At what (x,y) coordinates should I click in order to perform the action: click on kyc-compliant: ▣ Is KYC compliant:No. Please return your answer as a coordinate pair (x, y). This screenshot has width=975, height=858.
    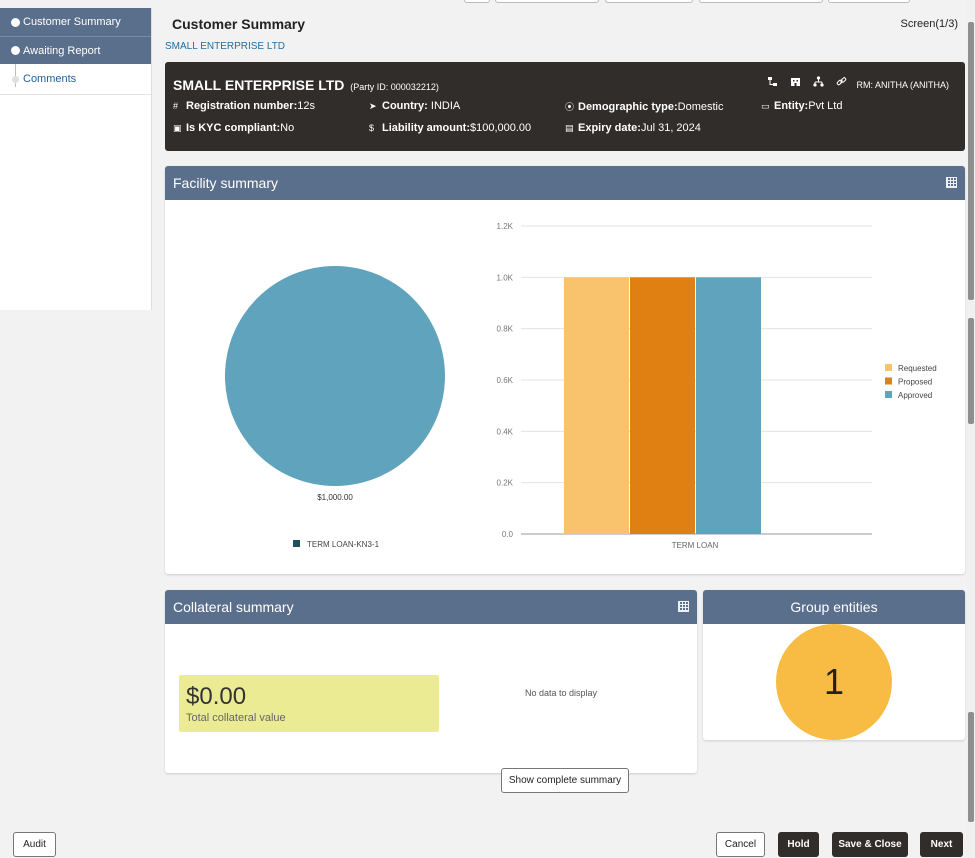
    Looking at the image, I should click on (233, 128).